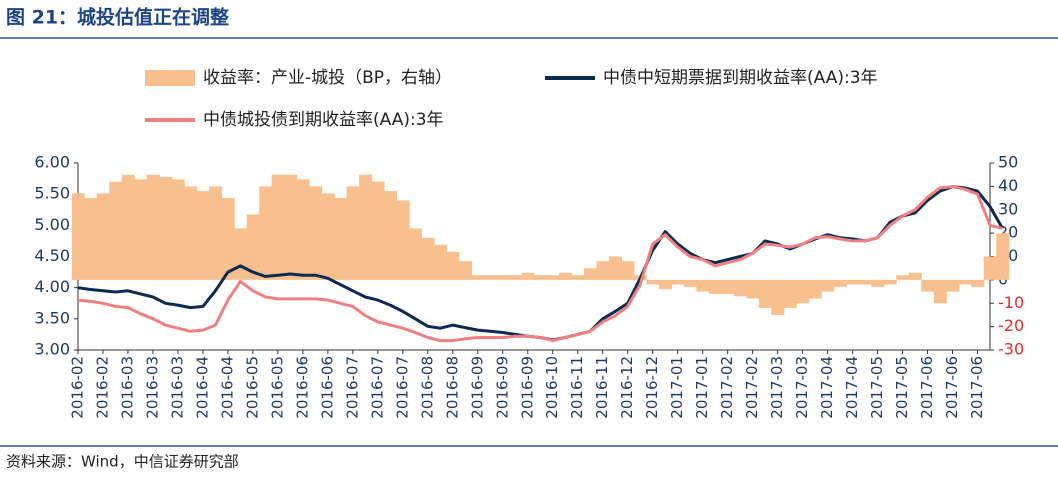 This screenshot has width=1058, height=477. What do you see at coordinates (552, 387) in the screenshot?
I see `x-tick-label: 2016-10` at bounding box center [552, 387].